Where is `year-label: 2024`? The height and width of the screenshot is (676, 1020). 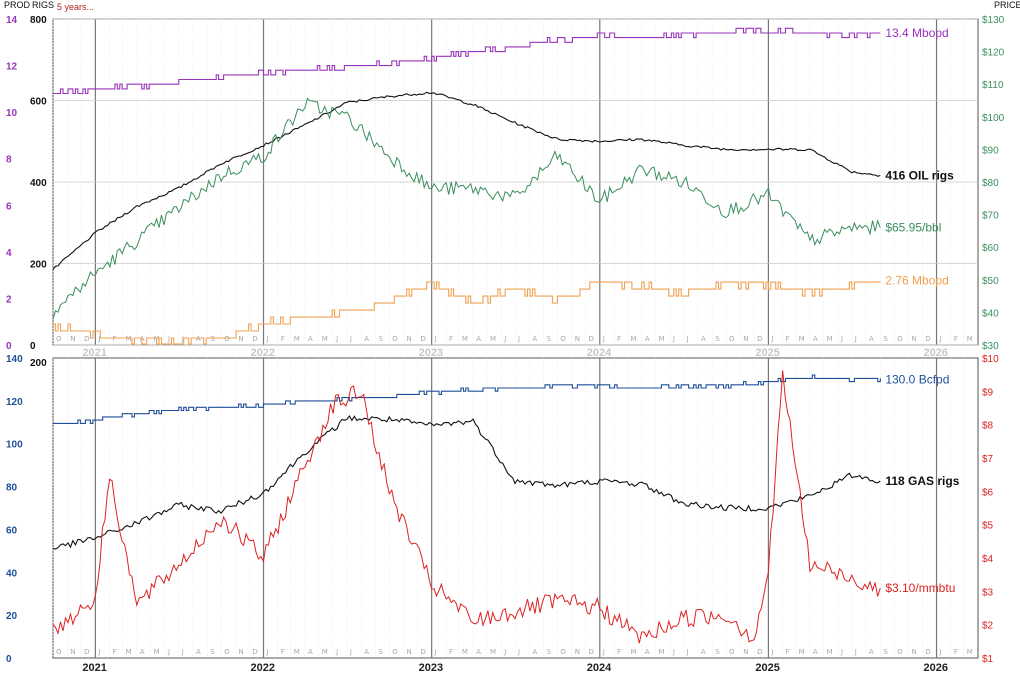
year-label: 2024 is located at coordinates (599, 668).